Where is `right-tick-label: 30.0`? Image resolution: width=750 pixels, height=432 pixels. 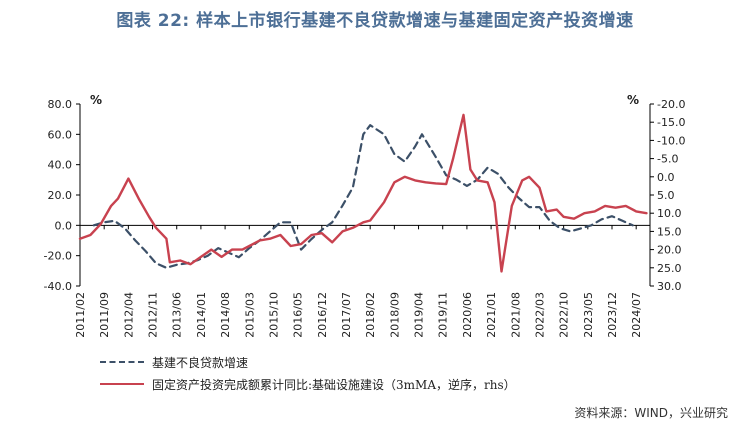 right-tick-label: 30.0 is located at coordinates (669, 286).